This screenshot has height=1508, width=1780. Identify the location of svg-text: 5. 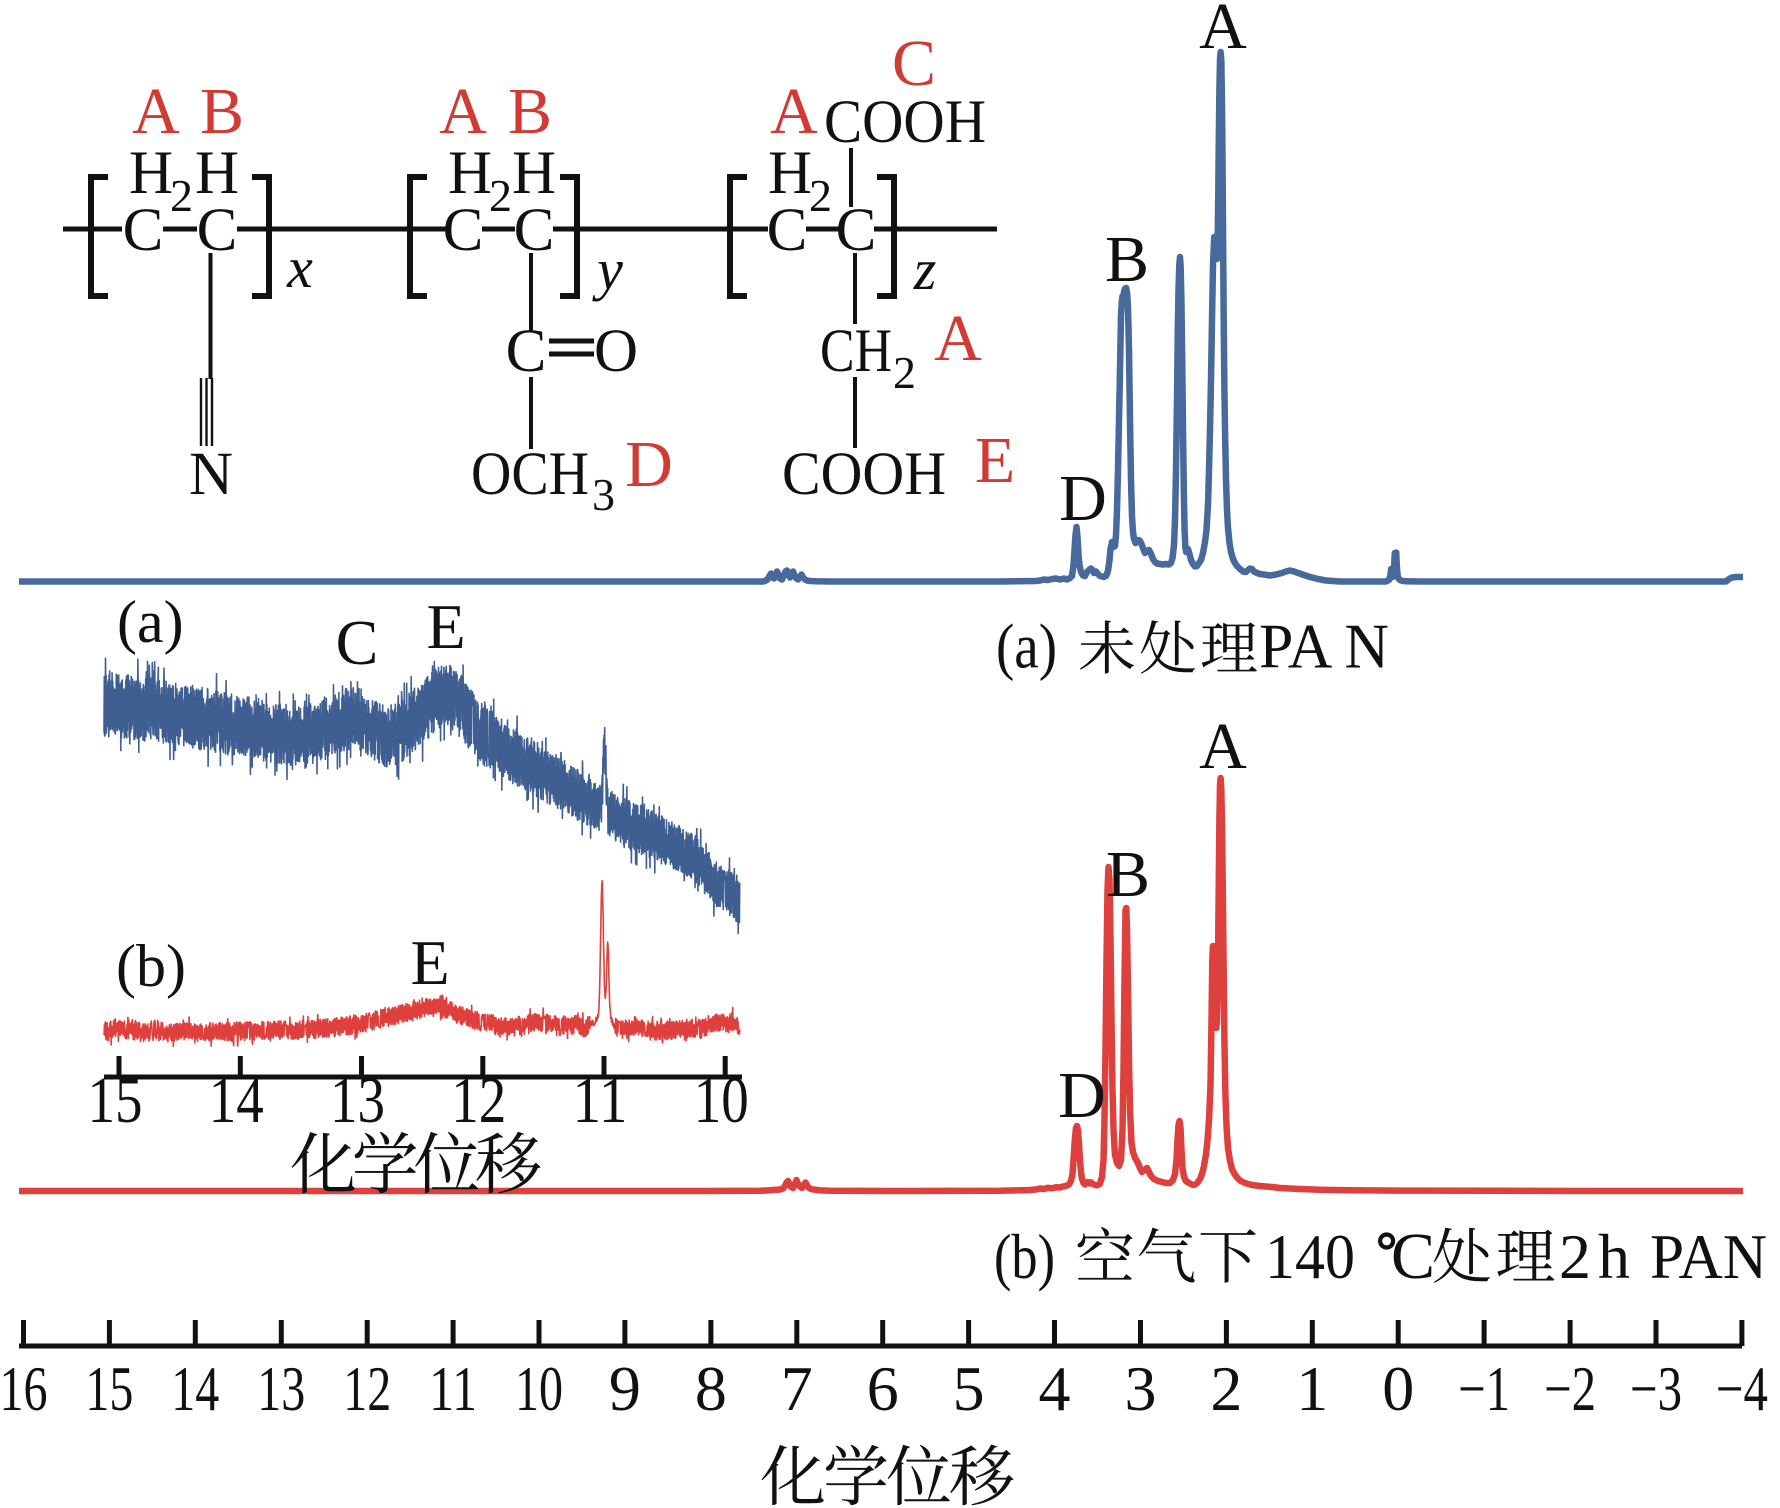
(969, 1388).